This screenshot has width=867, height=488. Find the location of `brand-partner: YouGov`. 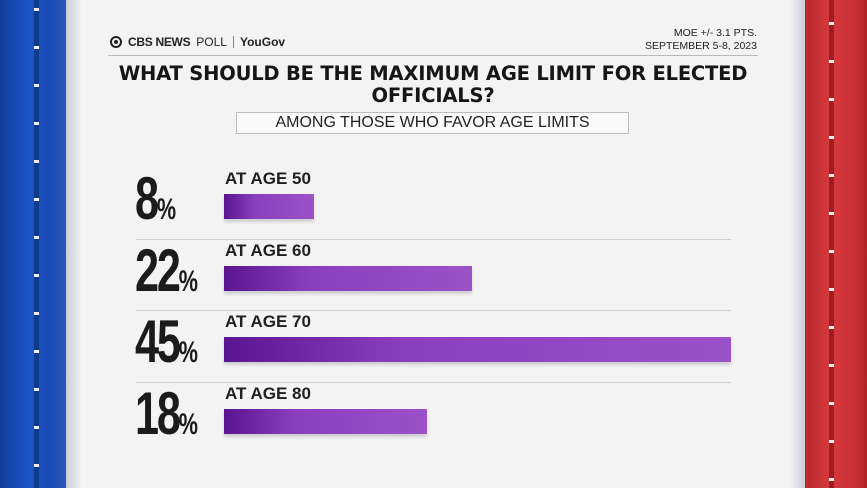

brand-partner: YouGov is located at coordinates (262, 42).